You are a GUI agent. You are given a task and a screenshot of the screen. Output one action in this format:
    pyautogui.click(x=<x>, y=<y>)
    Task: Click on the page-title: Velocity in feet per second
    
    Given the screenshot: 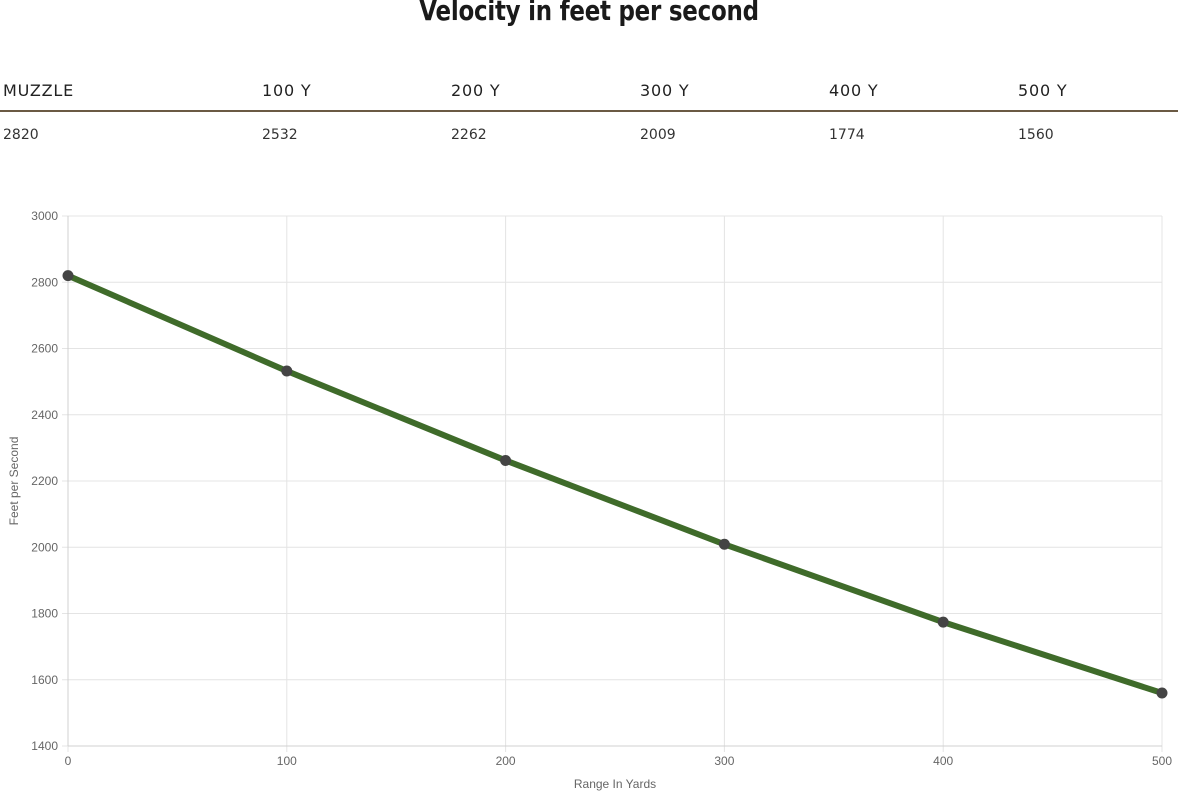 What is the action you would take?
    pyautogui.click(x=589, y=13)
    